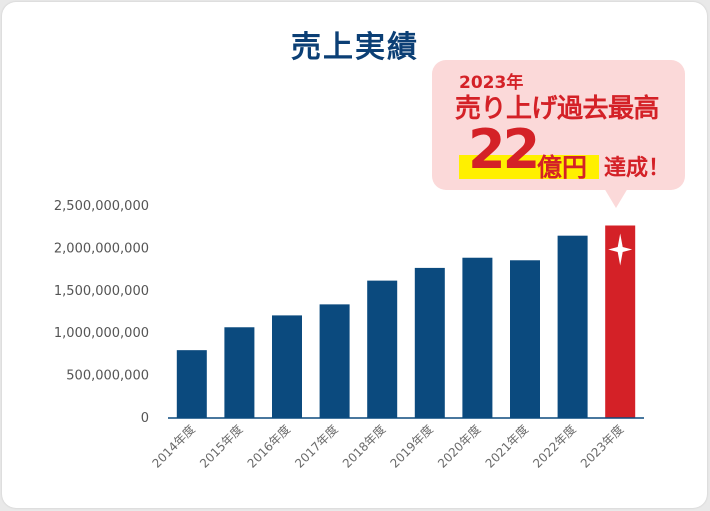 This screenshot has height=511, width=710. What do you see at coordinates (101, 291) in the screenshot?
I see `y-tick-label: 1,500,000,000` at bounding box center [101, 291].